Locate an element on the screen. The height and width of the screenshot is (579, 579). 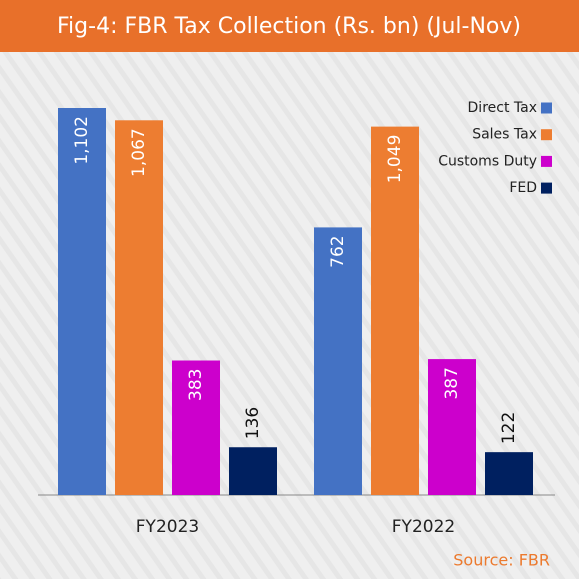
source: Source: FBR is located at coordinates (501, 560).